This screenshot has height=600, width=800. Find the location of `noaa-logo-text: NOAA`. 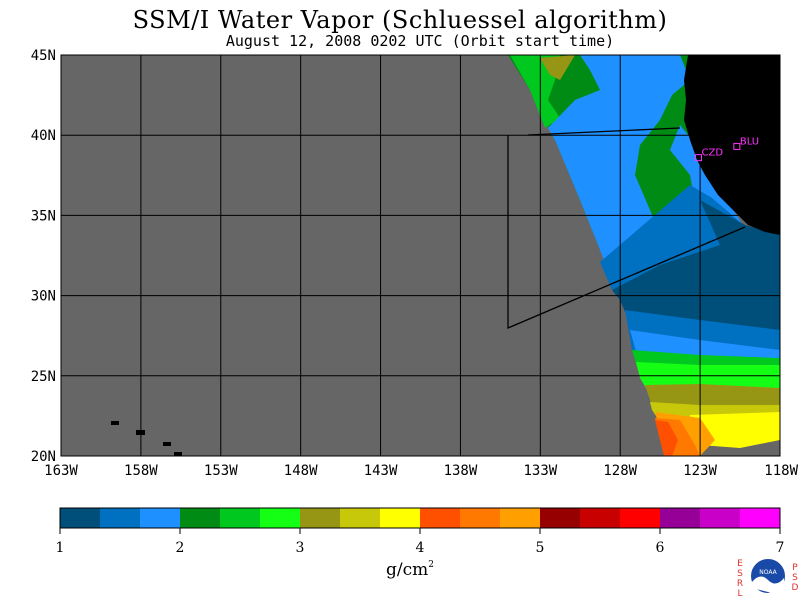

noaa-logo-text: NOAA is located at coordinates (768, 572).